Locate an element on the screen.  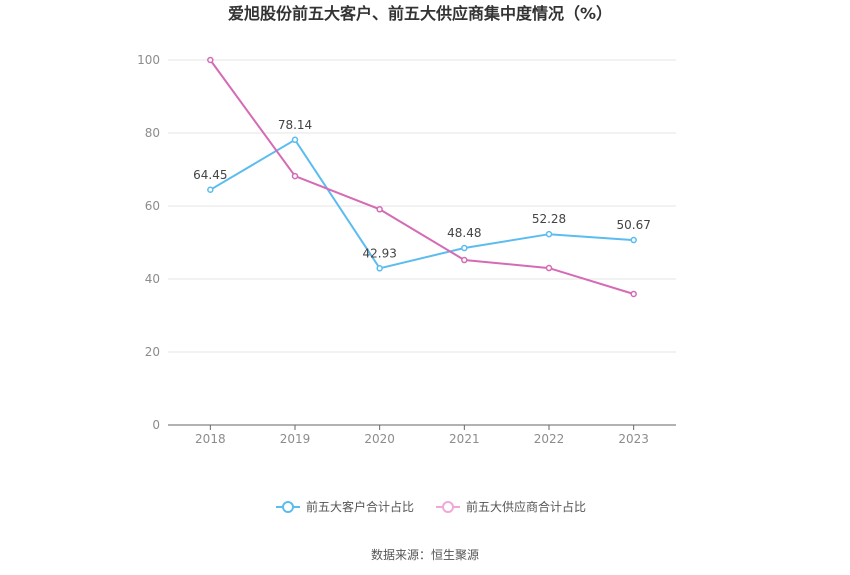
series-line is located at coordinates (421, 204).